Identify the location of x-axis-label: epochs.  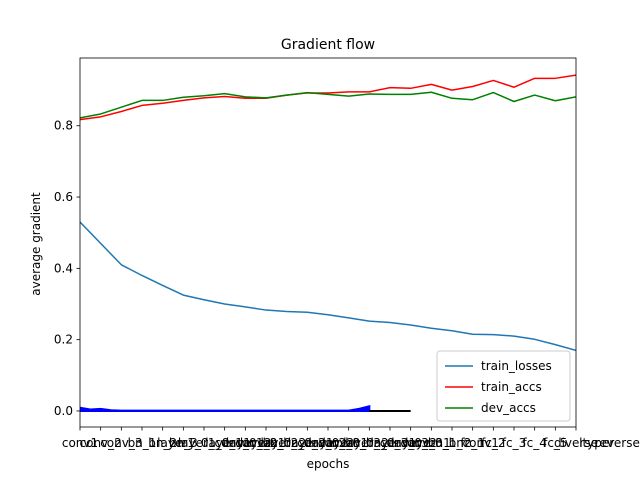
(328, 464).